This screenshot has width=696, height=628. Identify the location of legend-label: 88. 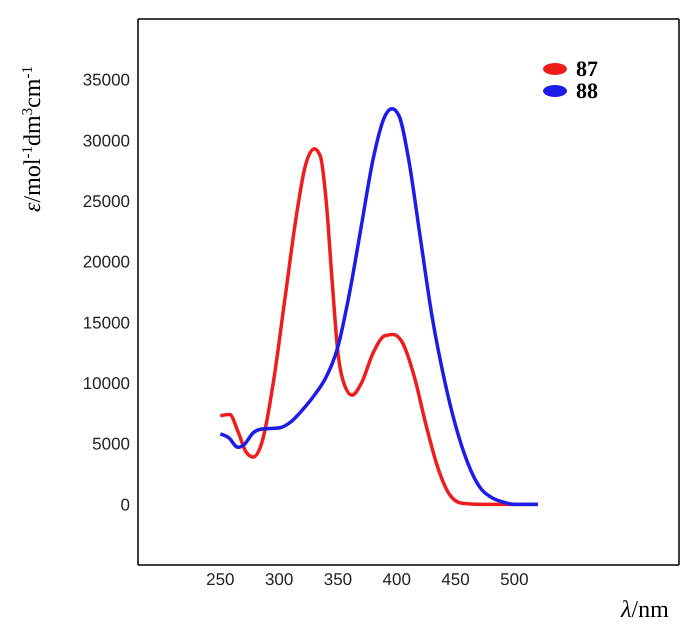
(587, 90).